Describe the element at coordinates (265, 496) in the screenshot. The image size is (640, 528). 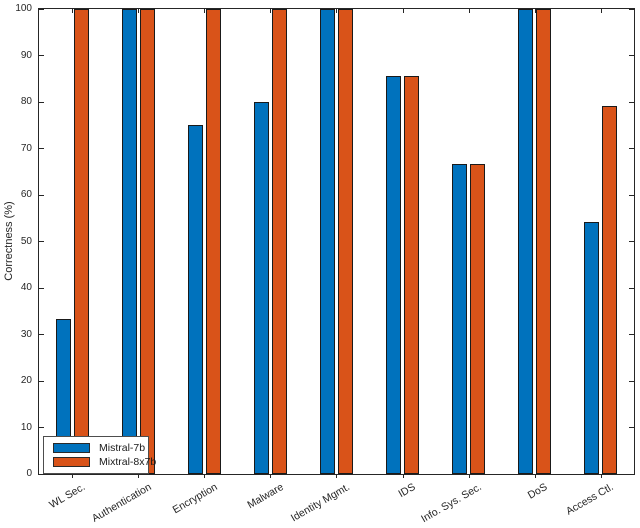
I see `x-tick-label: Malware` at that location.